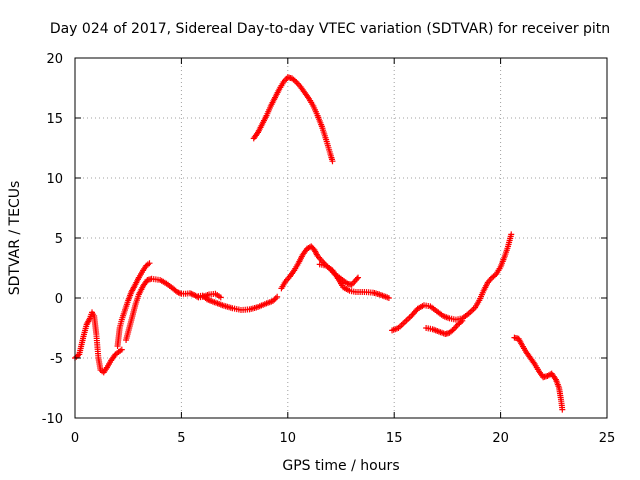  Describe the element at coordinates (173, 309) in the screenshot. I see `series-segment-day-one` at that location.